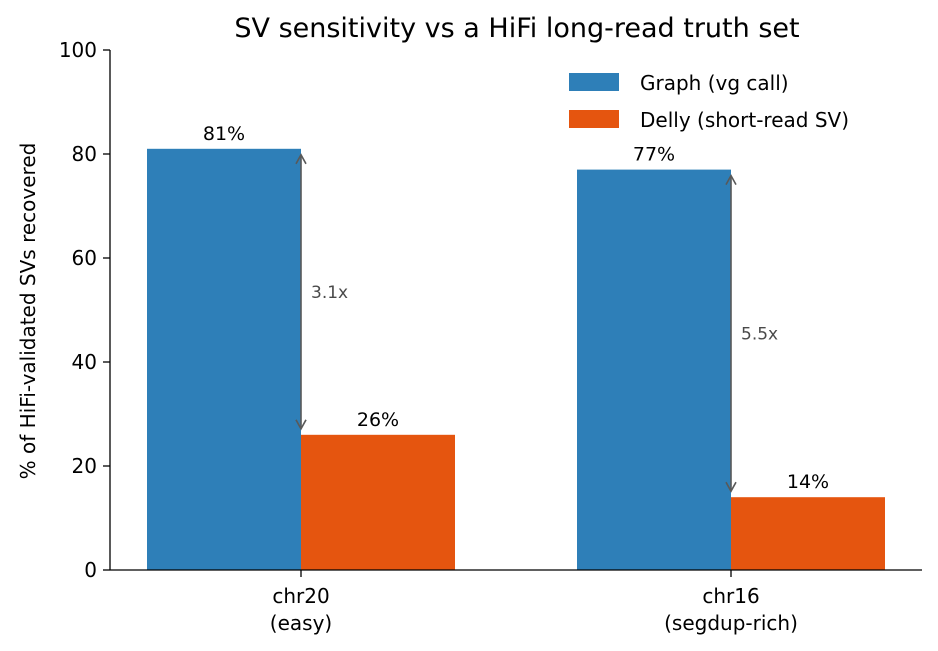  Describe the element at coordinates (594, 82) in the screenshot. I see `legend-swatch-graph` at that location.